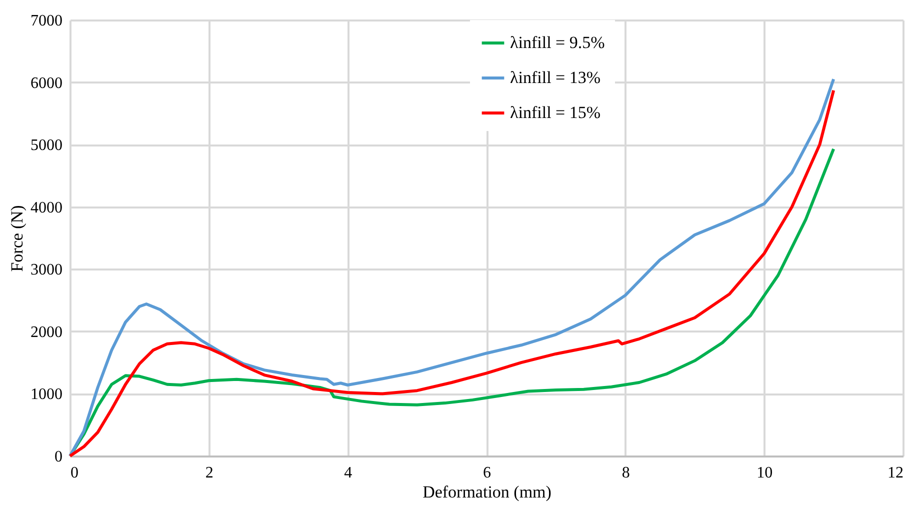  Describe the element at coordinates (209, 473) in the screenshot. I see `x-tick-label: 2` at that location.